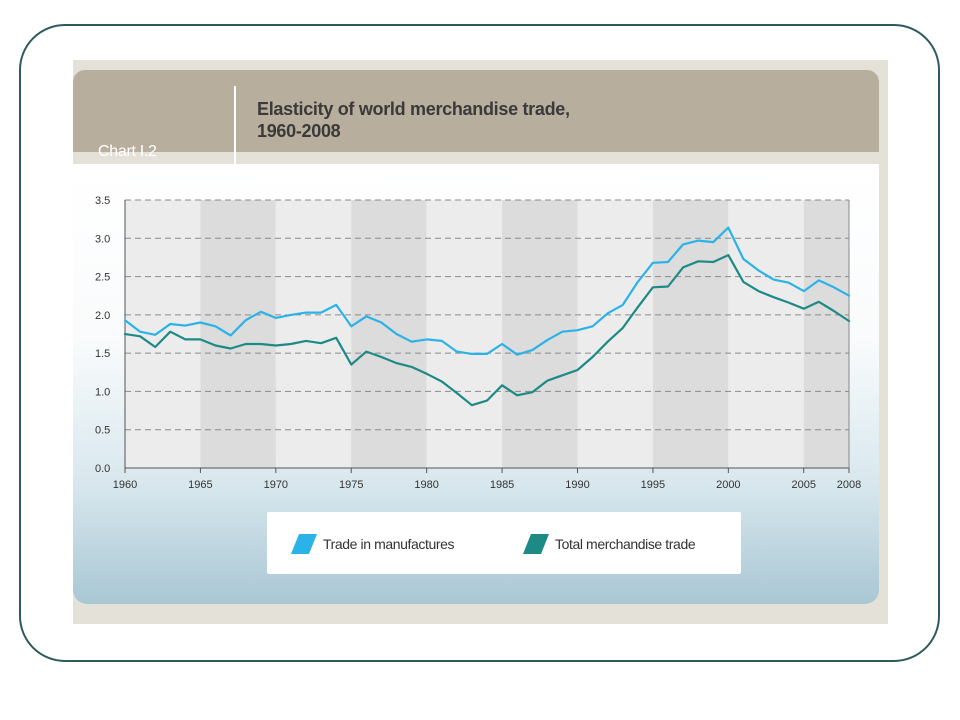  I want to click on x-tick-label: 1990, so click(577, 485).